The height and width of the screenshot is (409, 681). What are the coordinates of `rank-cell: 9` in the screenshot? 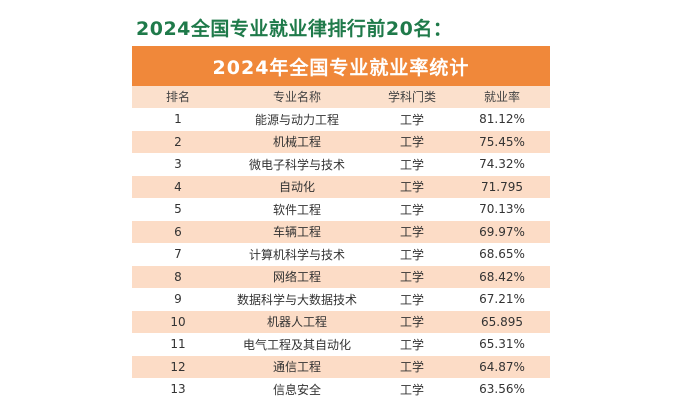 It's located at (178, 299).